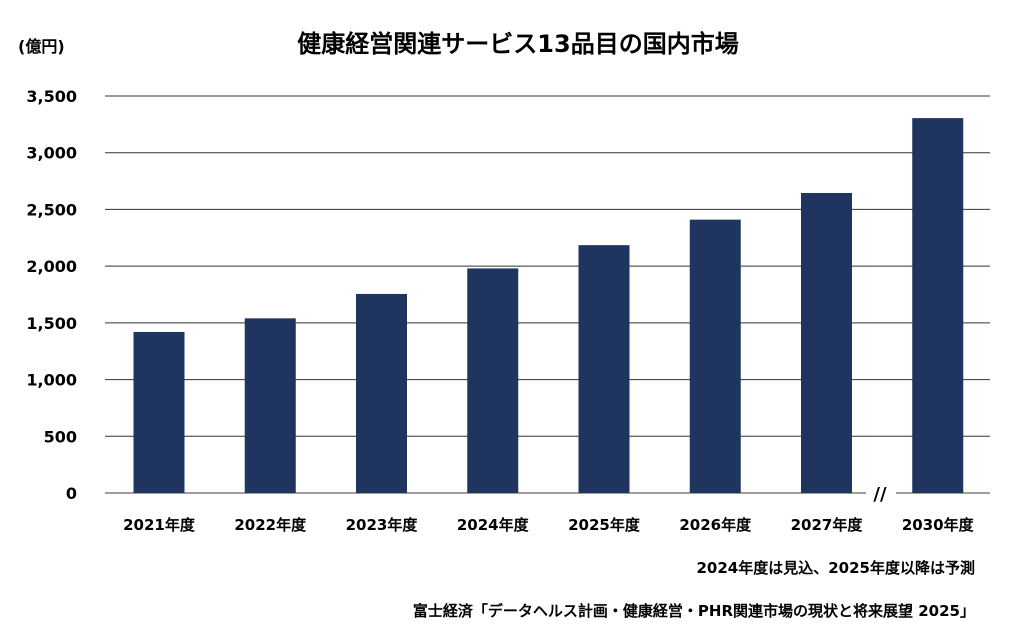  I want to click on bar-2025年度, so click(604, 369).